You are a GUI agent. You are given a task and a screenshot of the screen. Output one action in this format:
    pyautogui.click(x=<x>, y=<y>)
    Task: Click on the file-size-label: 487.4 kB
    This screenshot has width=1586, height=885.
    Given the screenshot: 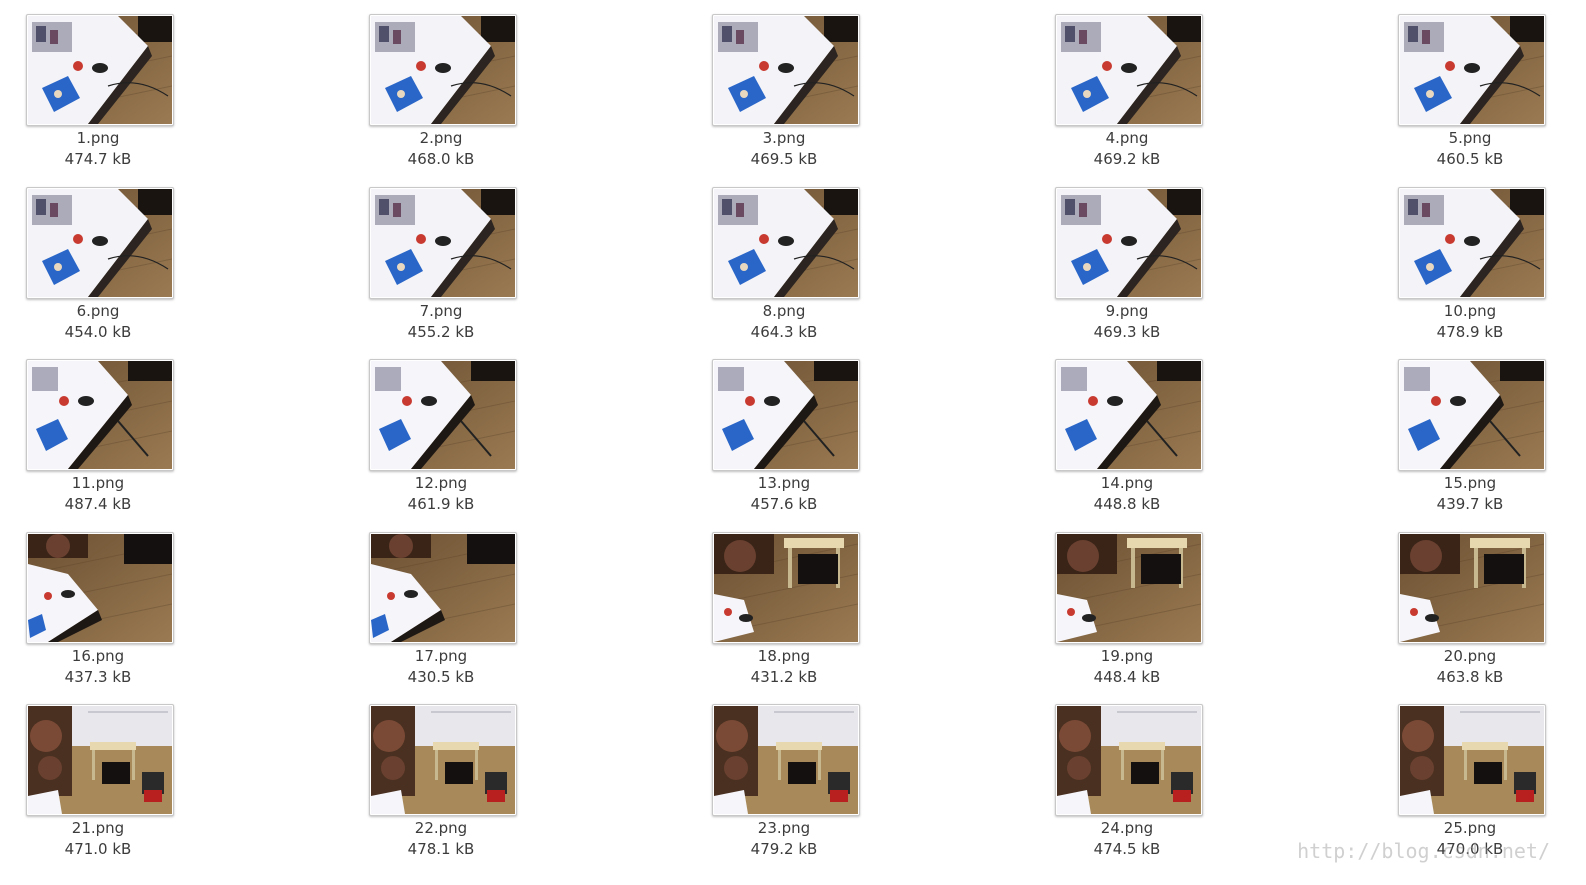 What is the action you would take?
    pyautogui.click(x=98, y=504)
    